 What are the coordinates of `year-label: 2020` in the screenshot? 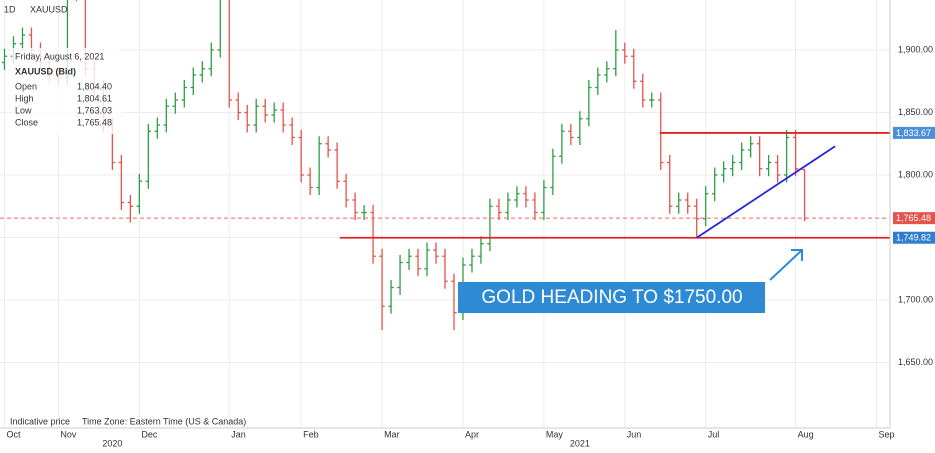 It's located at (112, 443).